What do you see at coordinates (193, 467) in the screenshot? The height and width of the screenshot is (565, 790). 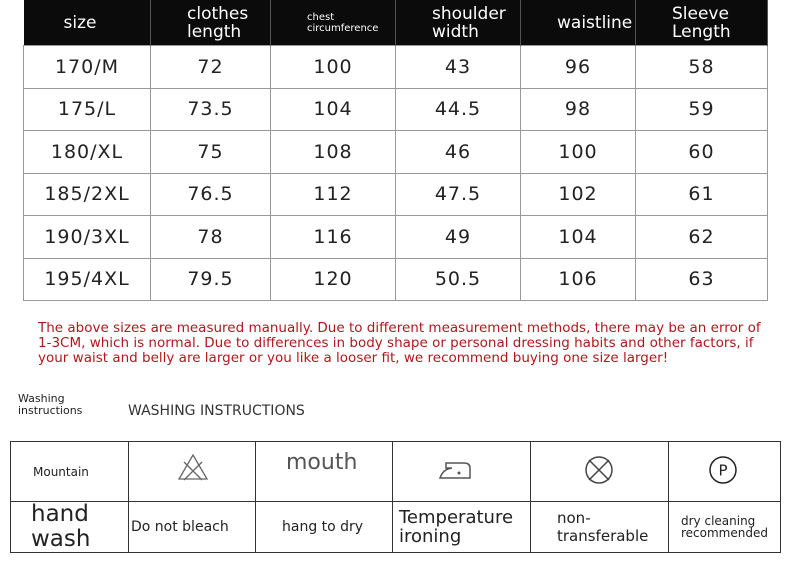 I see `no-bleach-icon` at bounding box center [193, 467].